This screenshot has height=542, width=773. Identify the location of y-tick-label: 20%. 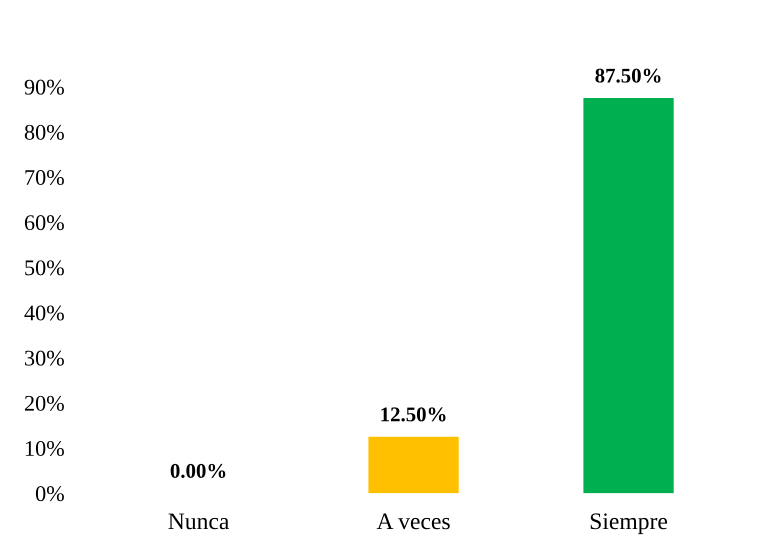
(44, 403).